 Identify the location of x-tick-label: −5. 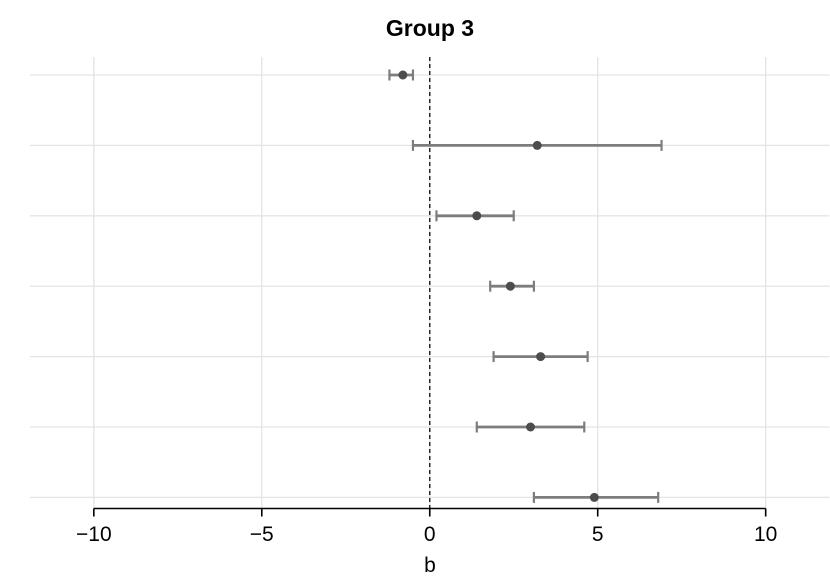
(262, 534).